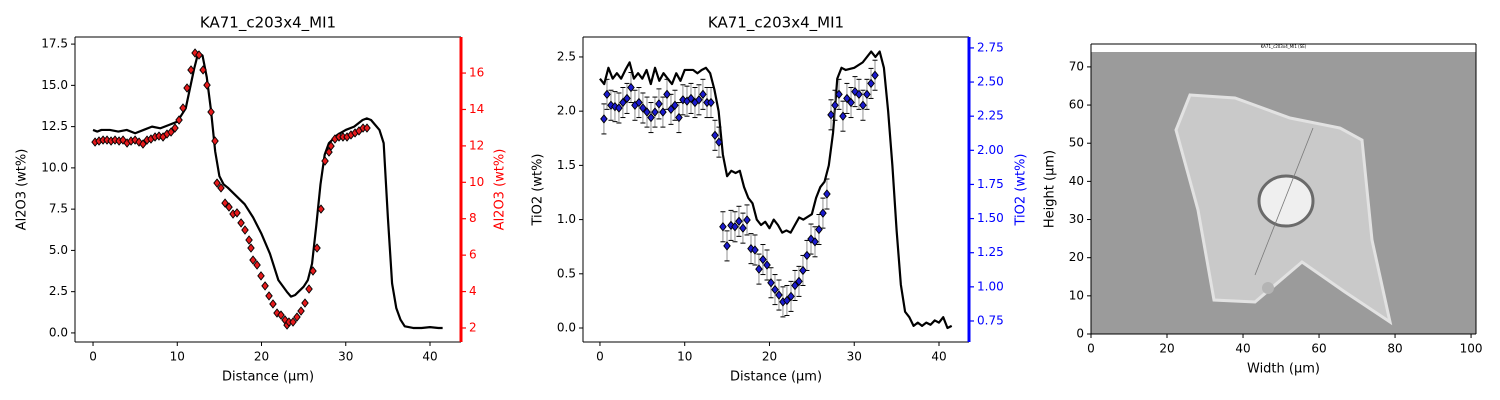 The height and width of the screenshot is (400, 1500). I want to click on y-axis-label: Height (µm), so click(1050, 189).